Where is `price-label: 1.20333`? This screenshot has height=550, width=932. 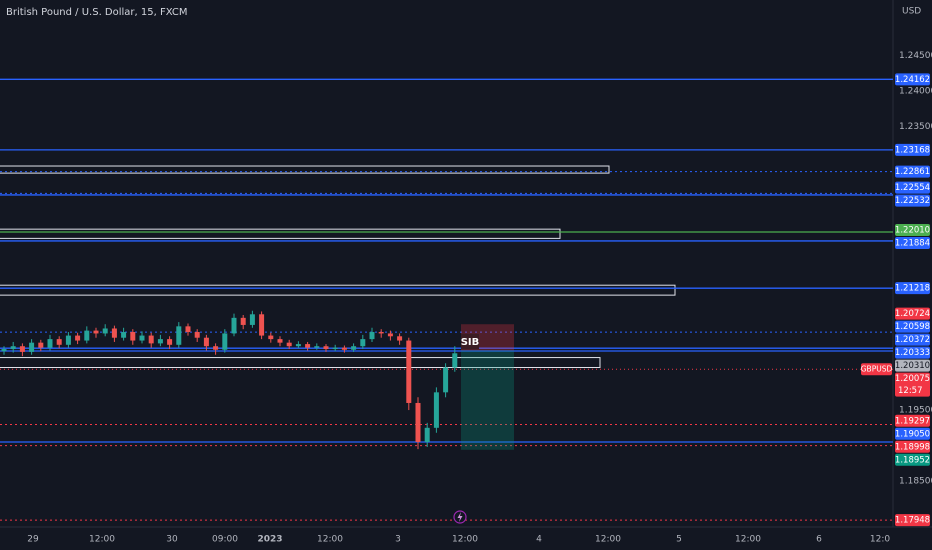
price-label: 1.20333 is located at coordinates (912, 353).